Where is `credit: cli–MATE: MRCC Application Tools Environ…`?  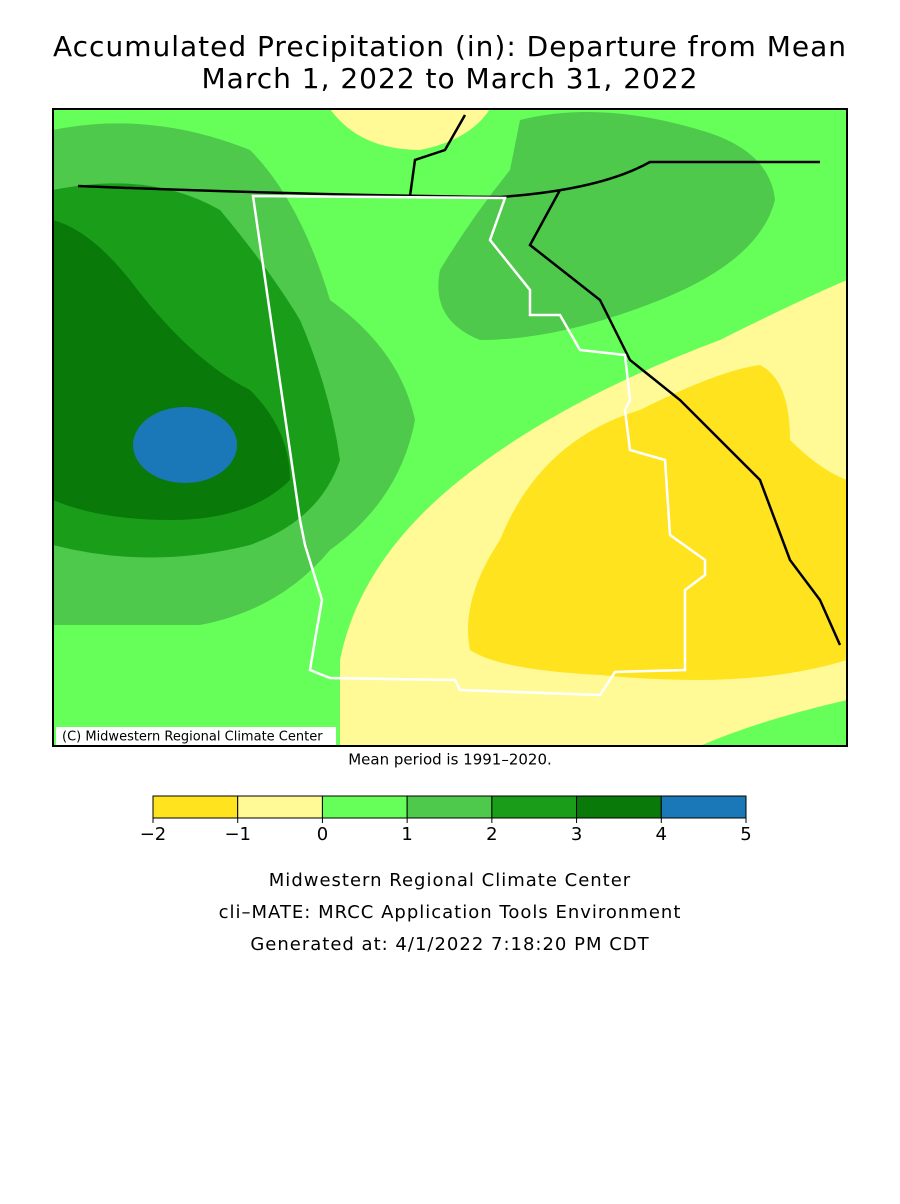 credit: cli–MATE: MRCC Application Tools Environ… is located at coordinates (450, 912).